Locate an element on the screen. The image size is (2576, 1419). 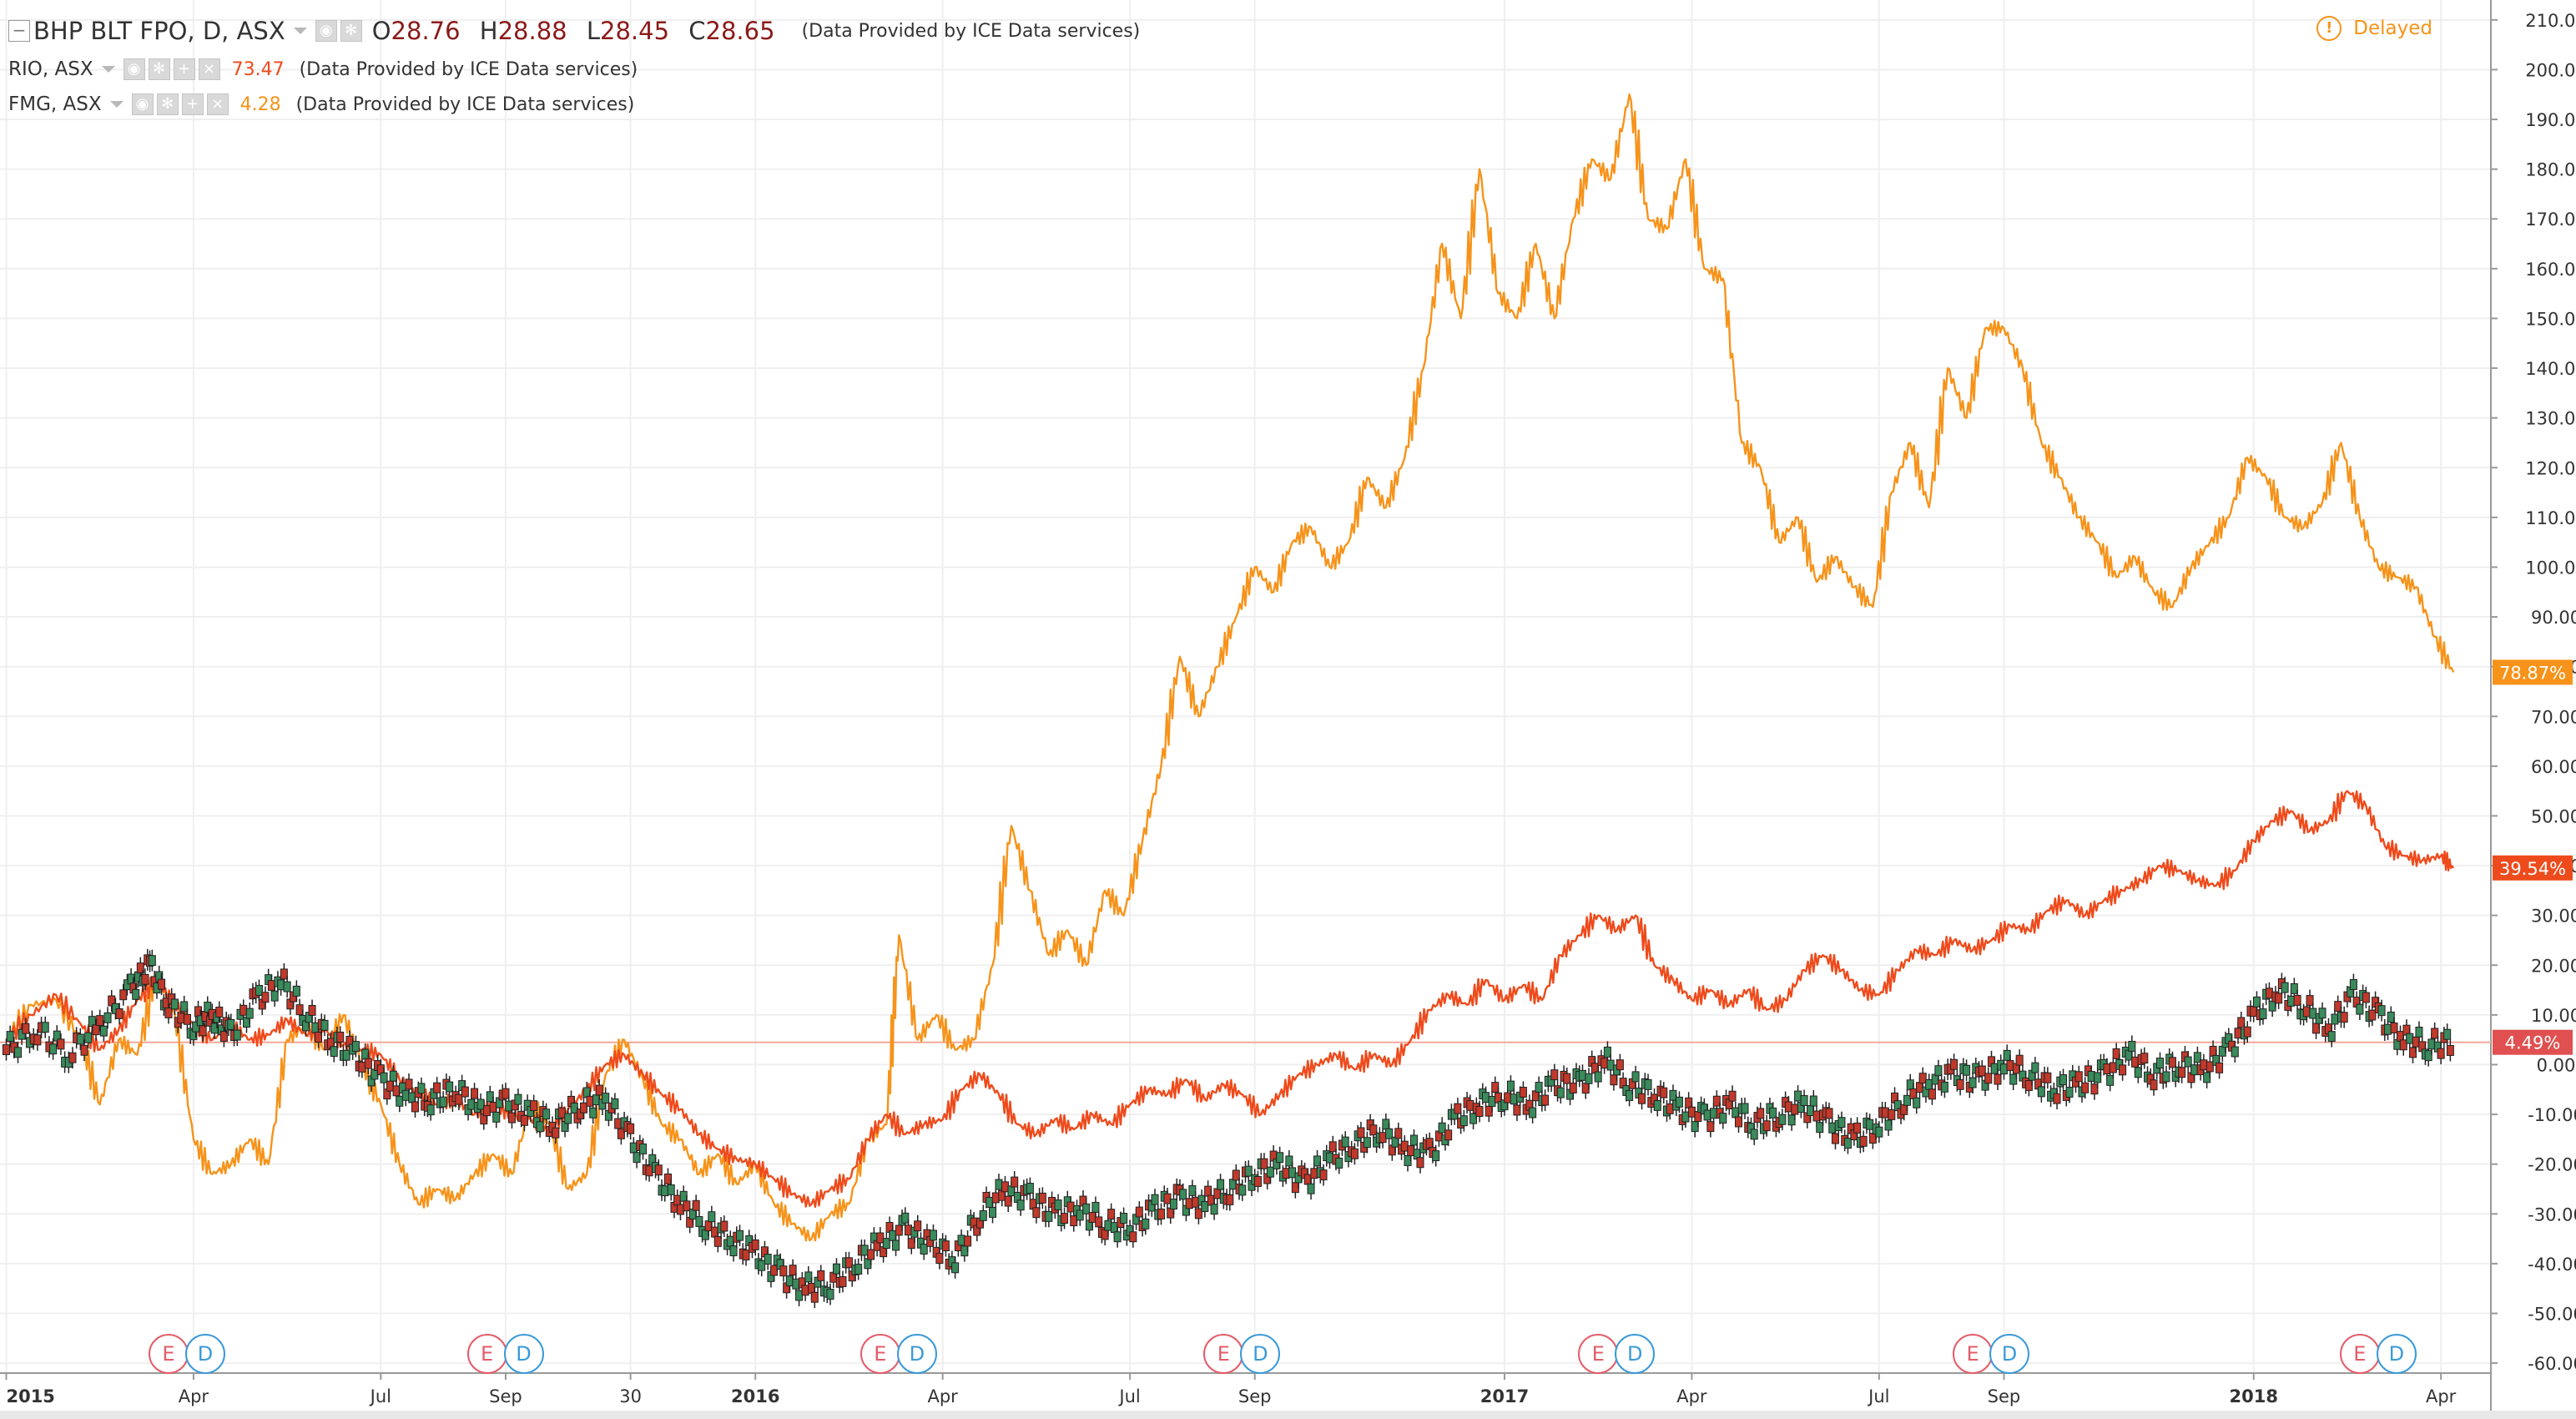
y-tick-label: 100.00% is located at coordinates (2550, 568).